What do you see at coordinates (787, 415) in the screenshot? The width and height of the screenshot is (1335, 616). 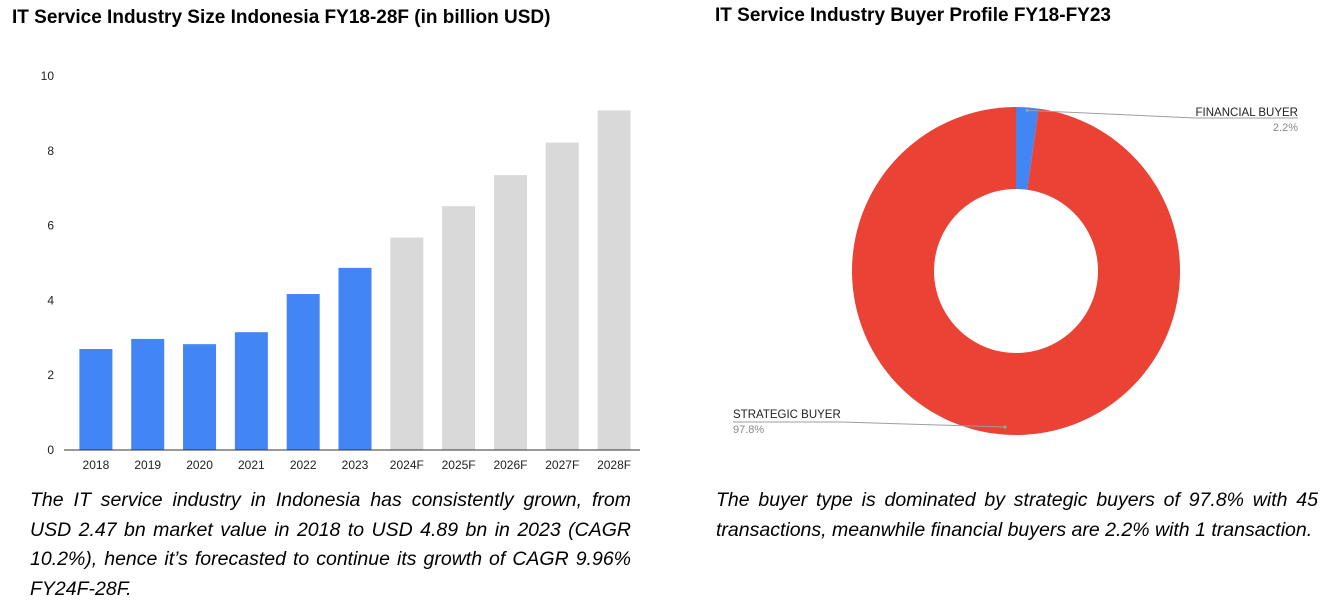 I see `slice-label: STRATEGIC BUYER` at bounding box center [787, 415].